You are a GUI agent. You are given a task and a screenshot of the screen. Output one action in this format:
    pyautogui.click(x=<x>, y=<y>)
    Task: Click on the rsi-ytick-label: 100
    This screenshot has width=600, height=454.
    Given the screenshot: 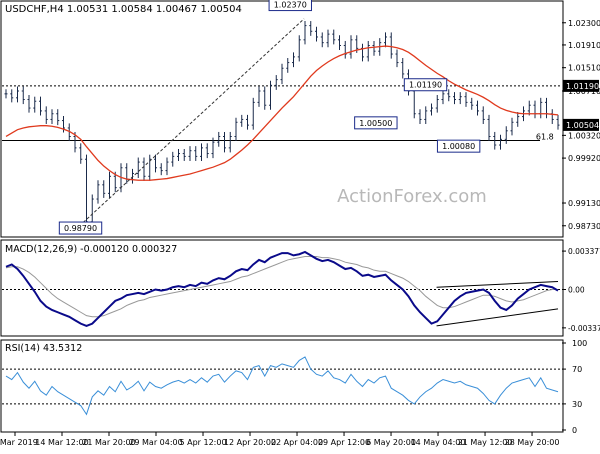 What is the action you would take?
    pyautogui.click(x=579, y=343)
    